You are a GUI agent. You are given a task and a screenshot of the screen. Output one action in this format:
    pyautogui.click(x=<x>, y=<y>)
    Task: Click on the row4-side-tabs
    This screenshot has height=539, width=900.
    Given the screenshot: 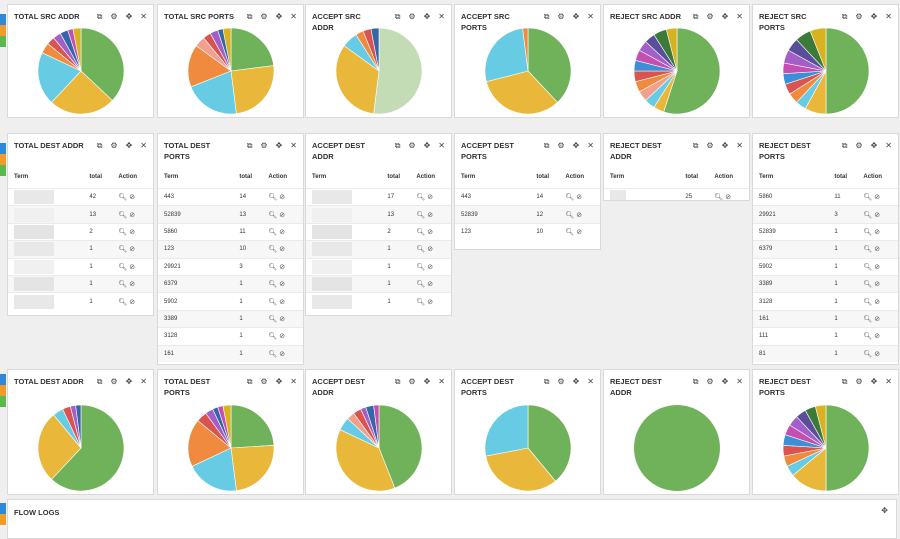 What is the action you would take?
    pyautogui.click(x=3, y=514)
    